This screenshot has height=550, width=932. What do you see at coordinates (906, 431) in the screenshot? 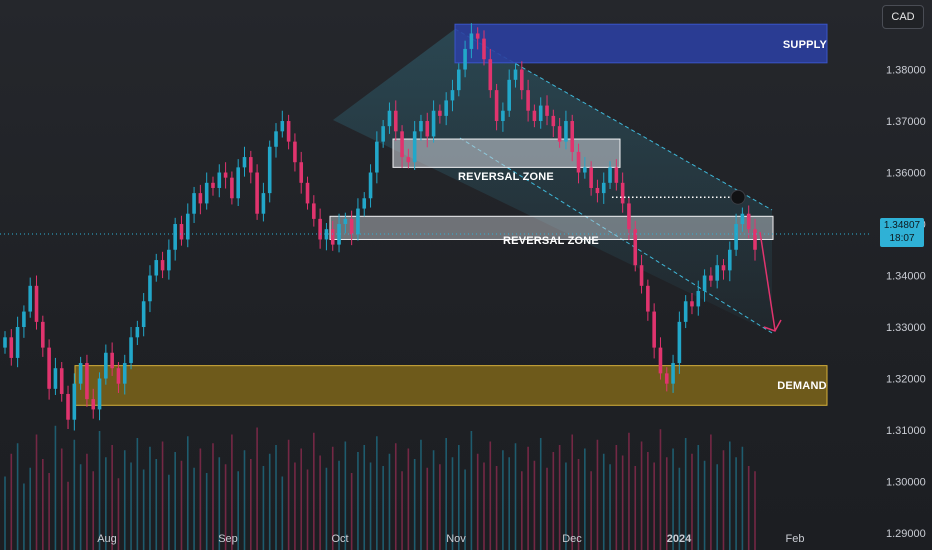
I see `y-tick-label: 1.31000` at bounding box center [906, 431].